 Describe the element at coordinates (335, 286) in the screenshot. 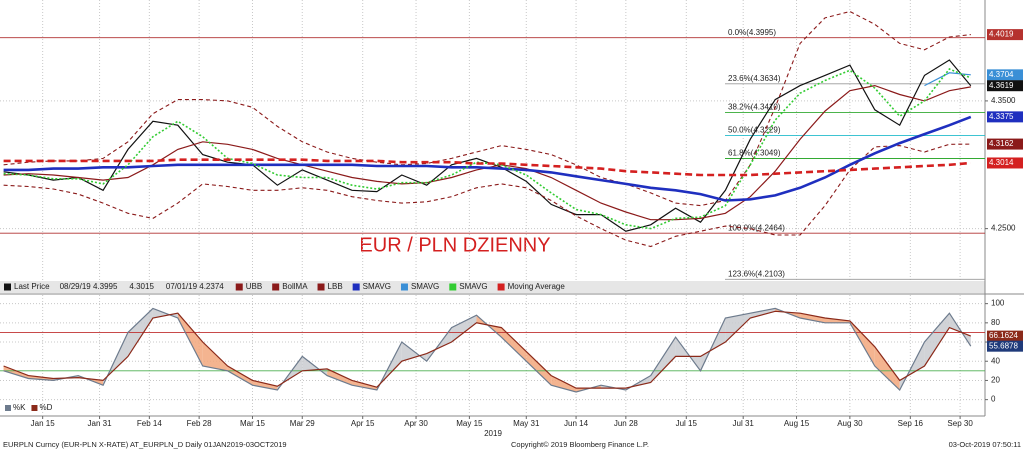

I see `legend-label: LBB` at that location.